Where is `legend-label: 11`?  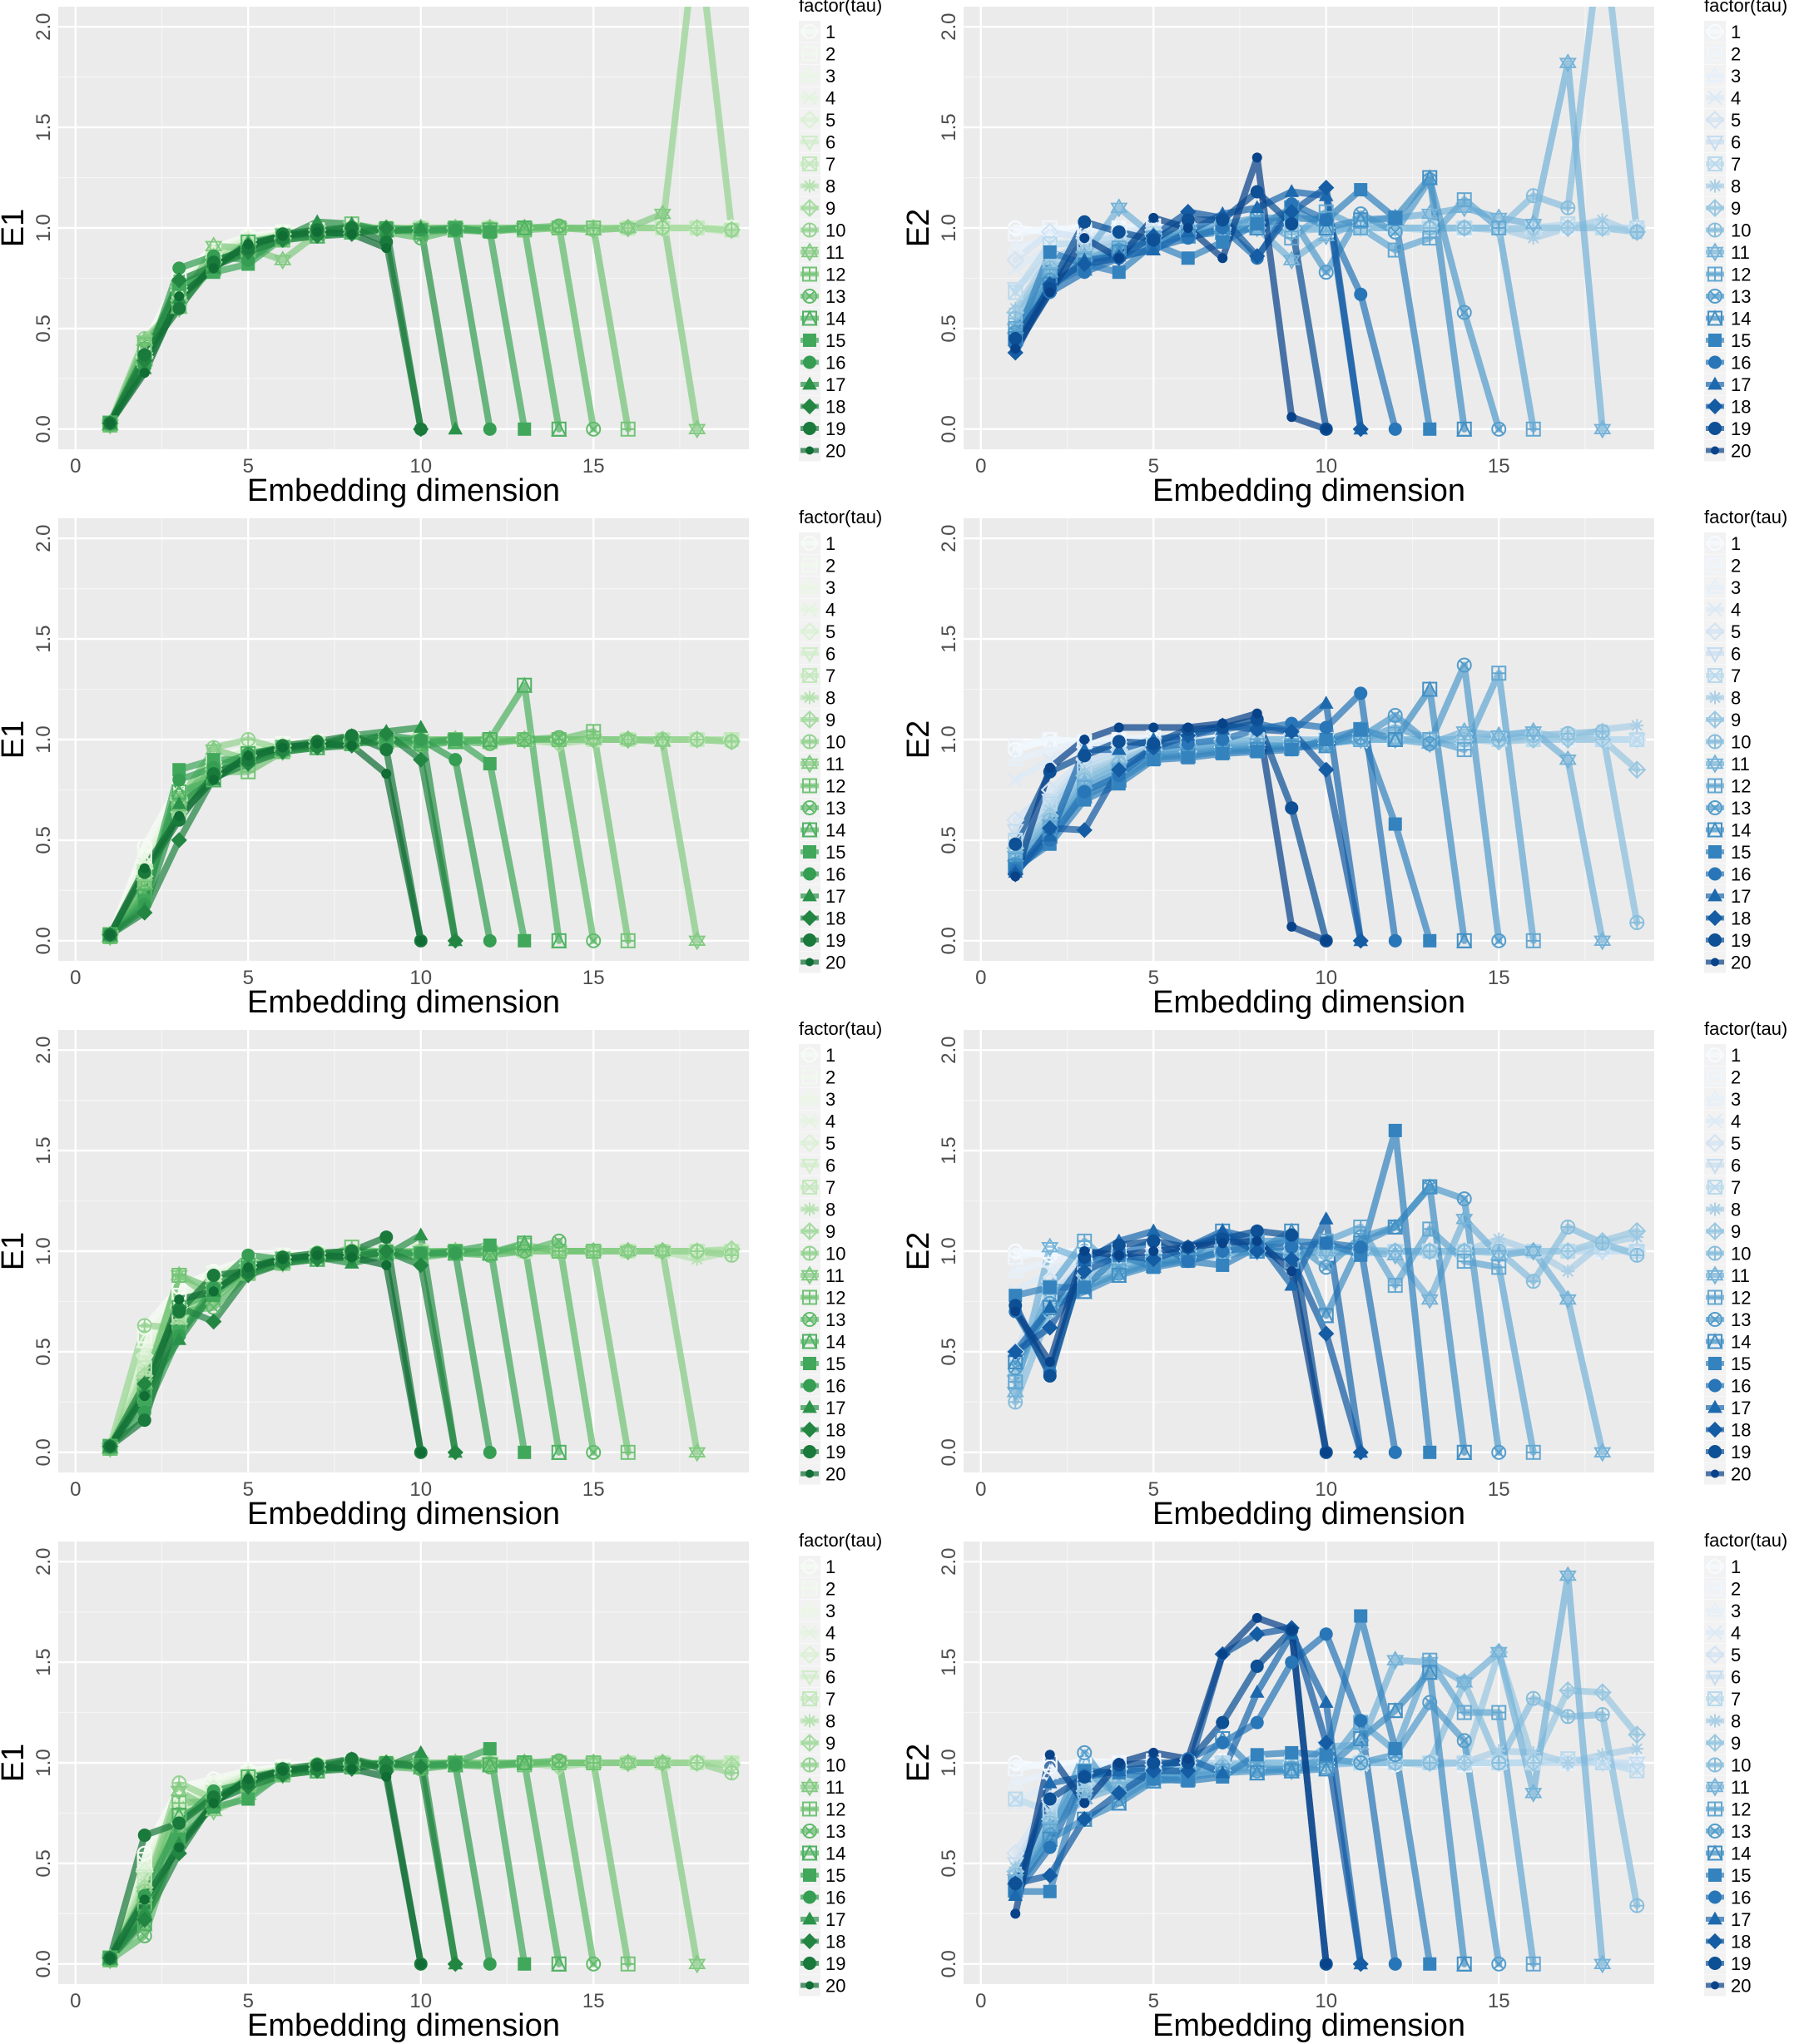
legend-label: 11 is located at coordinates (835, 1275).